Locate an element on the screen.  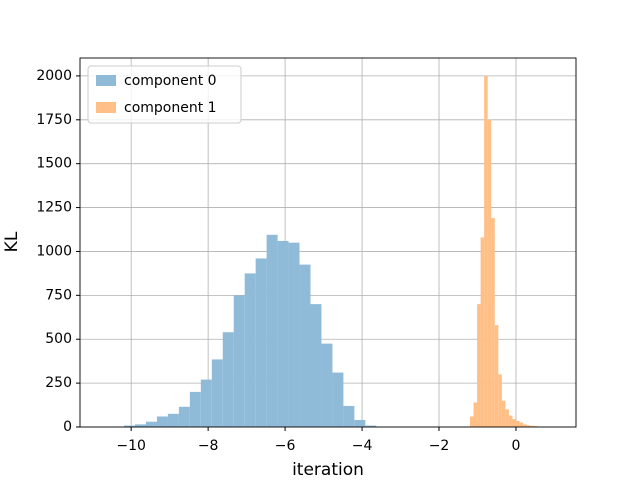
y-tick-label: 1750 is located at coordinates (54, 120).